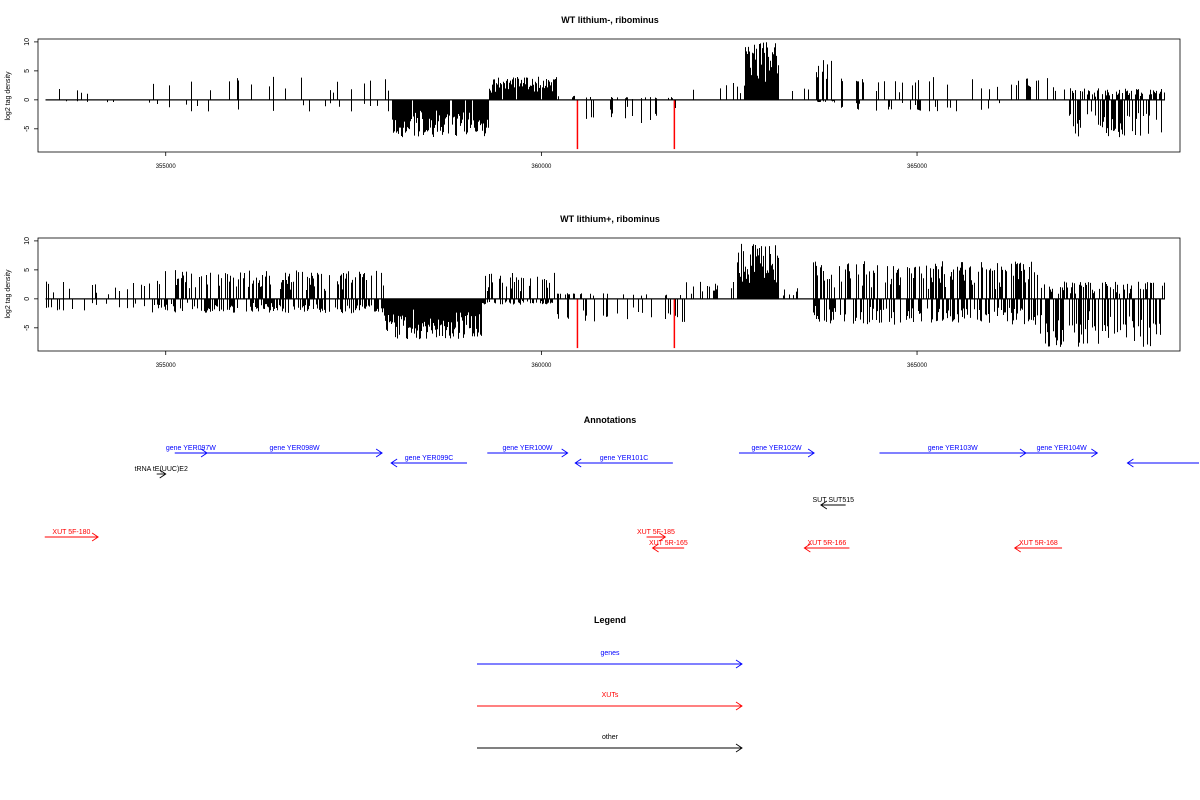 This screenshot has width=1200, height=800. What do you see at coordinates (610, 659) in the screenshot?
I see `legend-entry: genes` at bounding box center [610, 659].